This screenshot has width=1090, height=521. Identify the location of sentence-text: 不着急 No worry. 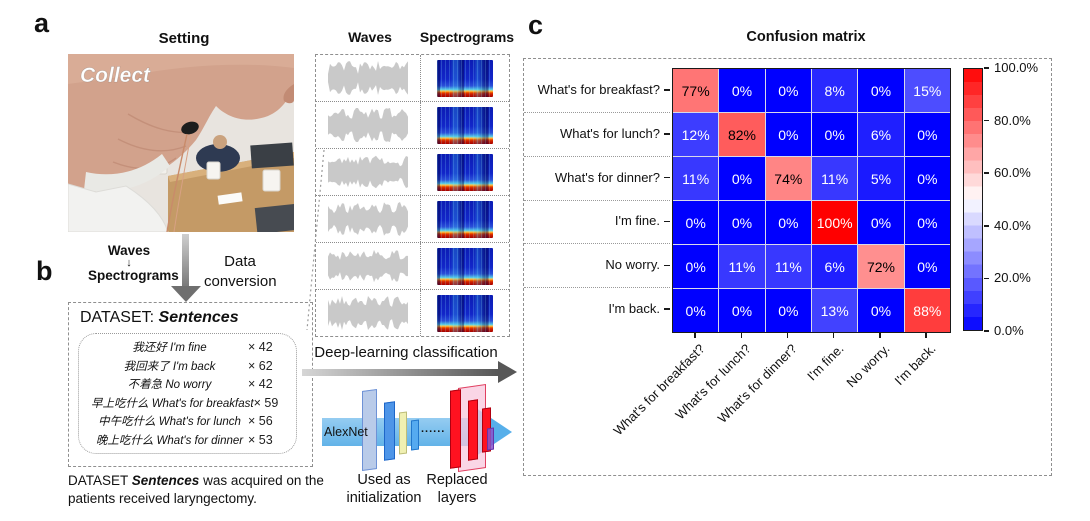
(169, 384).